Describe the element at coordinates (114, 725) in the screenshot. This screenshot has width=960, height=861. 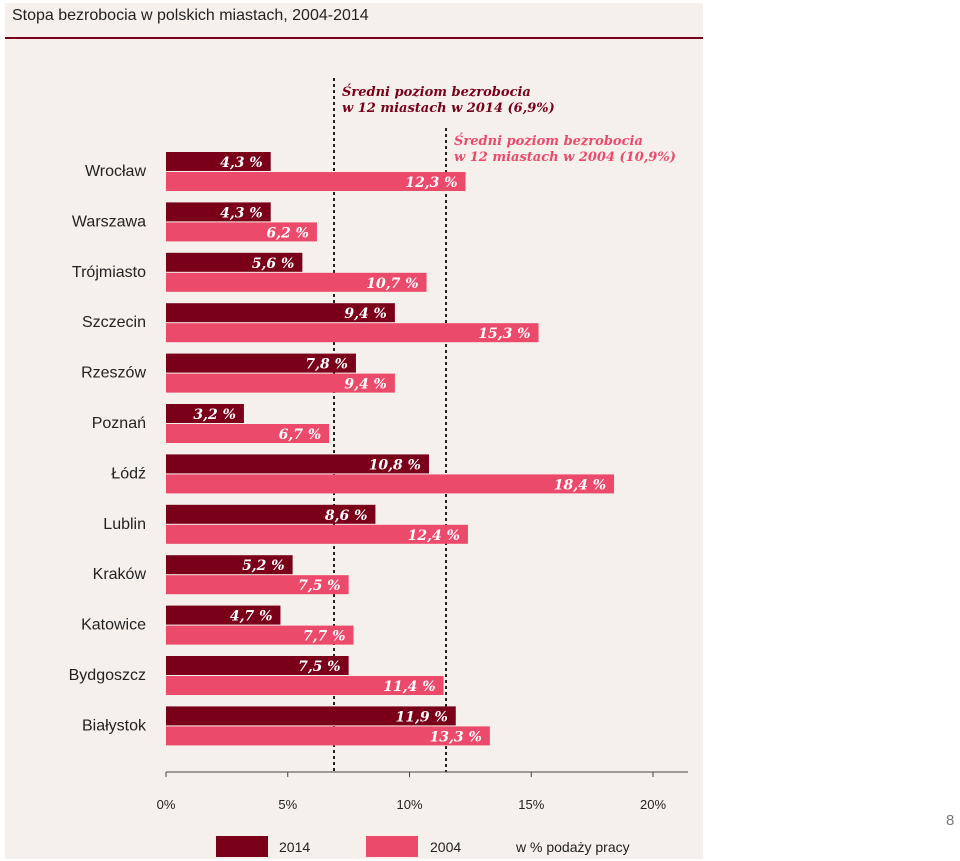
I see `category-label: Białystok` at that location.